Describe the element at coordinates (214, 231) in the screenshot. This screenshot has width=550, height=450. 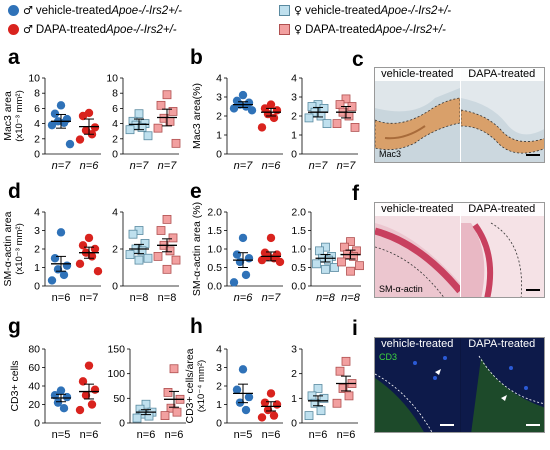
I see `y-tick-label: 1.5` at that location.